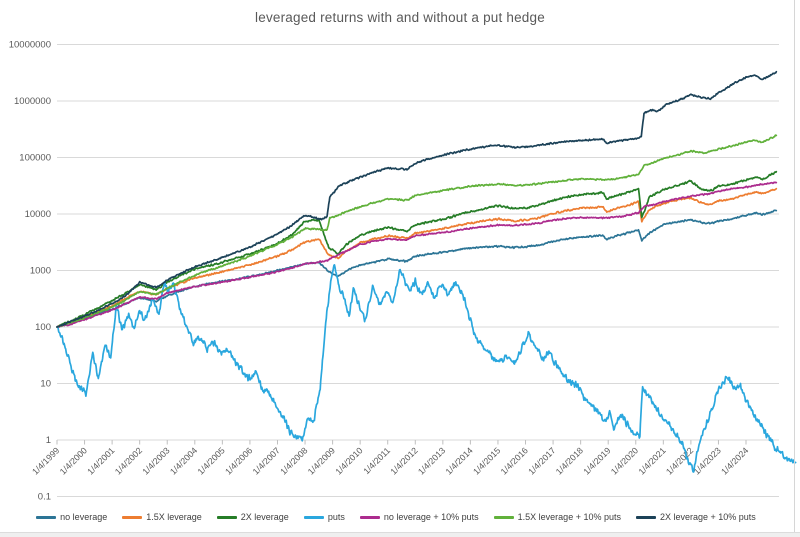  What do you see at coordinates (486, 460) in the screenshot?
I see `x-axis-tick-label: 1/4/2015` at bounding box center [486, 460].